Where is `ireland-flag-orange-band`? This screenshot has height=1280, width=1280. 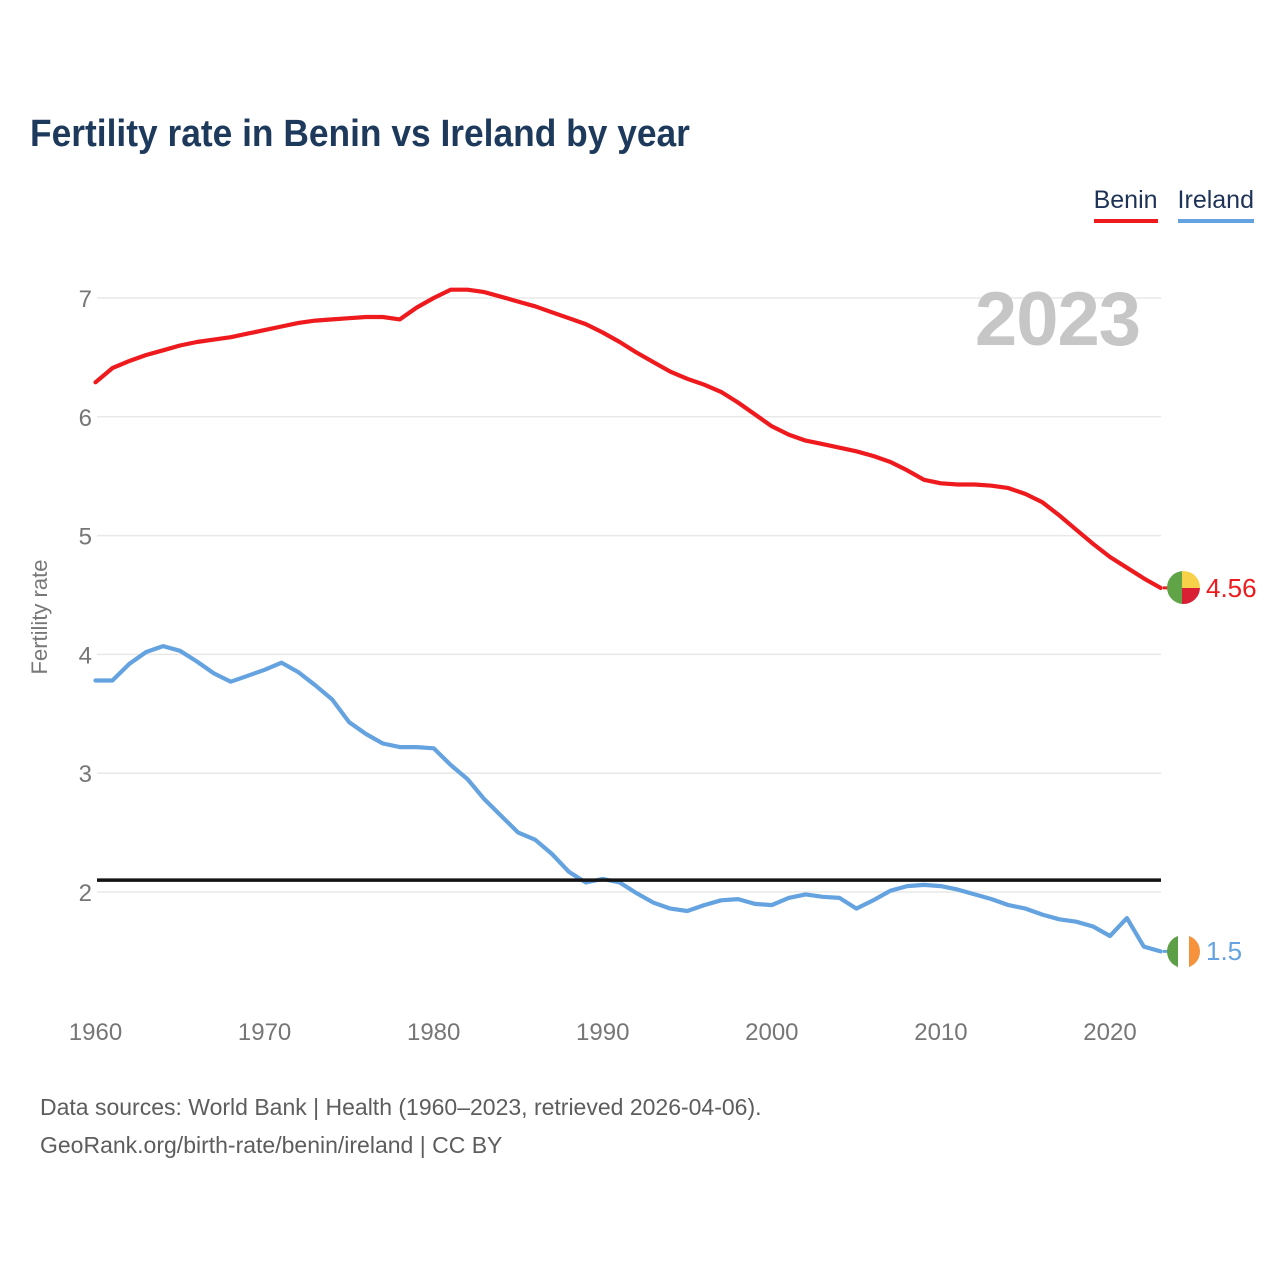
ireland-flag-orange-band is located at coordinates (1194, 951).